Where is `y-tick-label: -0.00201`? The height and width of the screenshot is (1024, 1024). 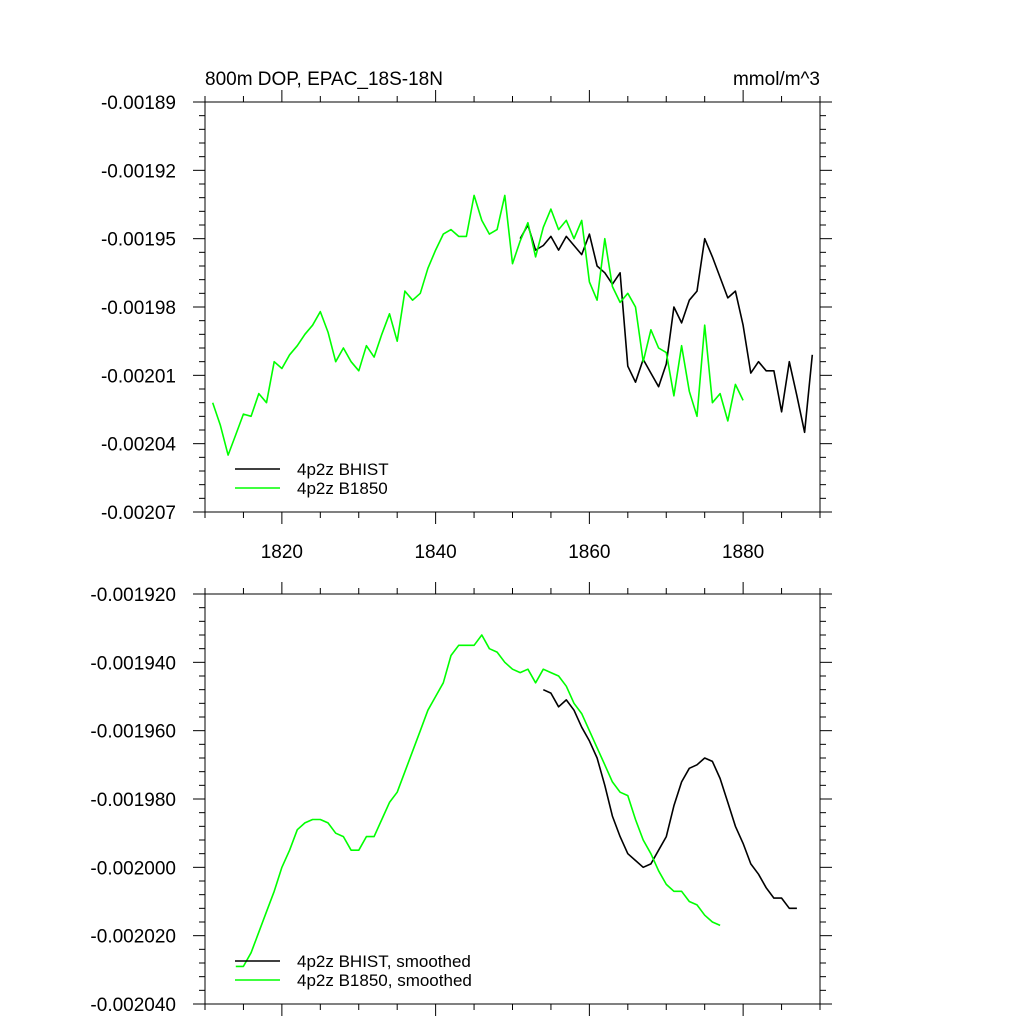 y-tick-label: -0.00201 is located at coordinates (138, 376).